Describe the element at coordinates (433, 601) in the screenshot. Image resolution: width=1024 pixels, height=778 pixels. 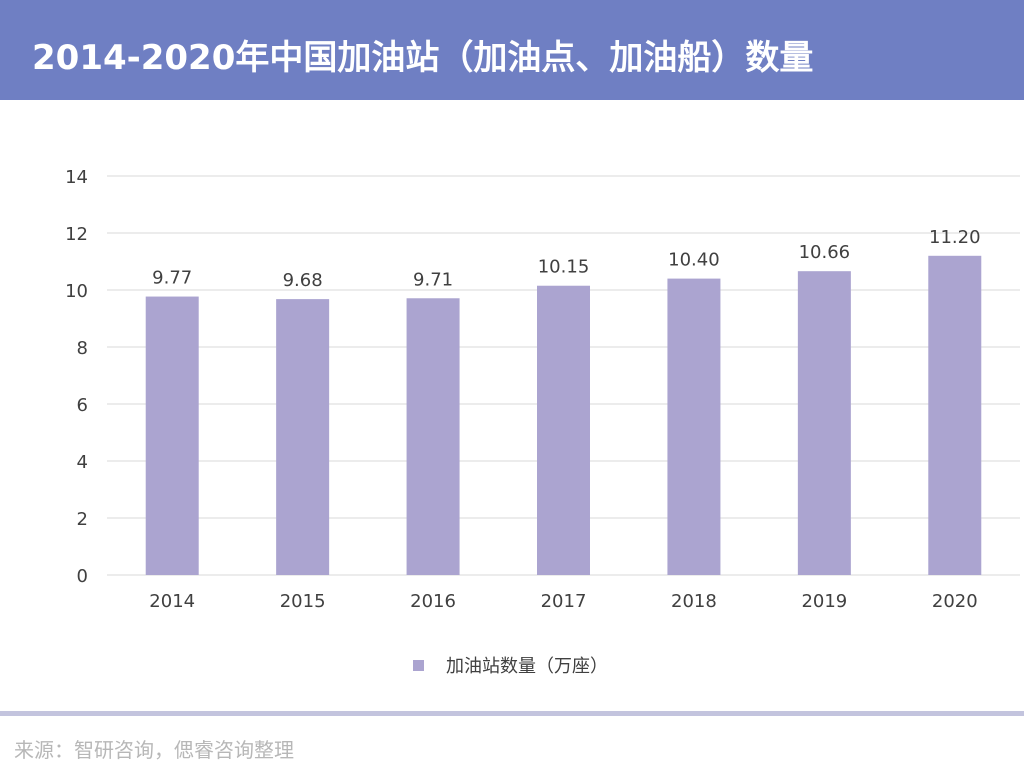
I see `x-tick-label-2016: 2016` at that location.